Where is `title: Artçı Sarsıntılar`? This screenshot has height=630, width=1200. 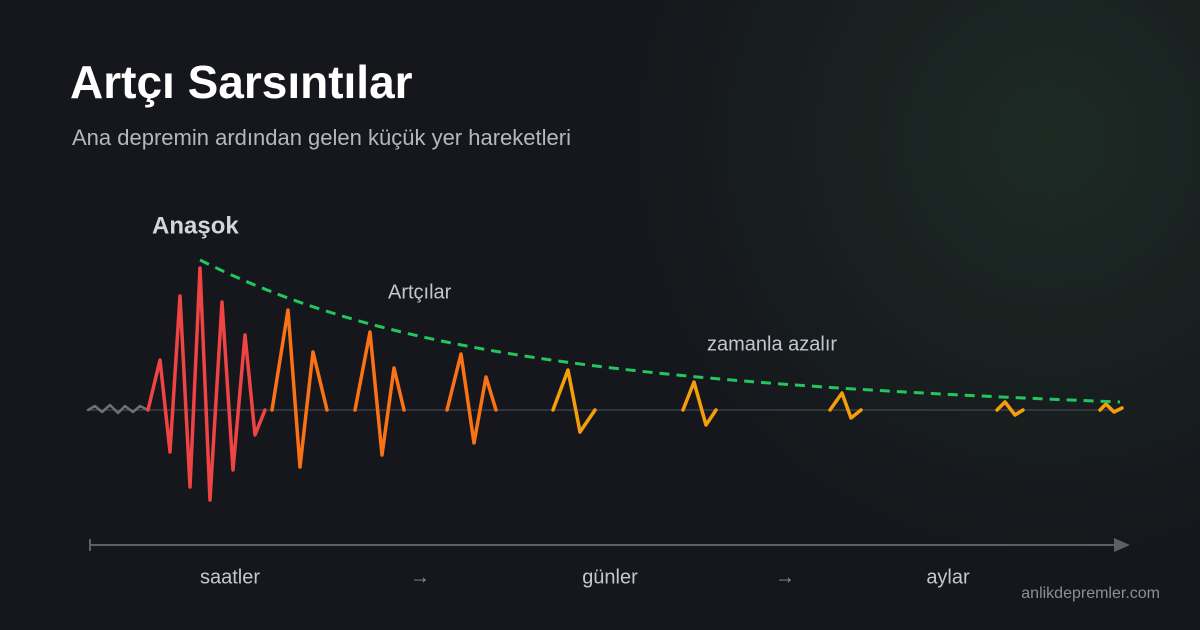
title: Artçı Sarsıntılar is located at coordinates (241, 82).